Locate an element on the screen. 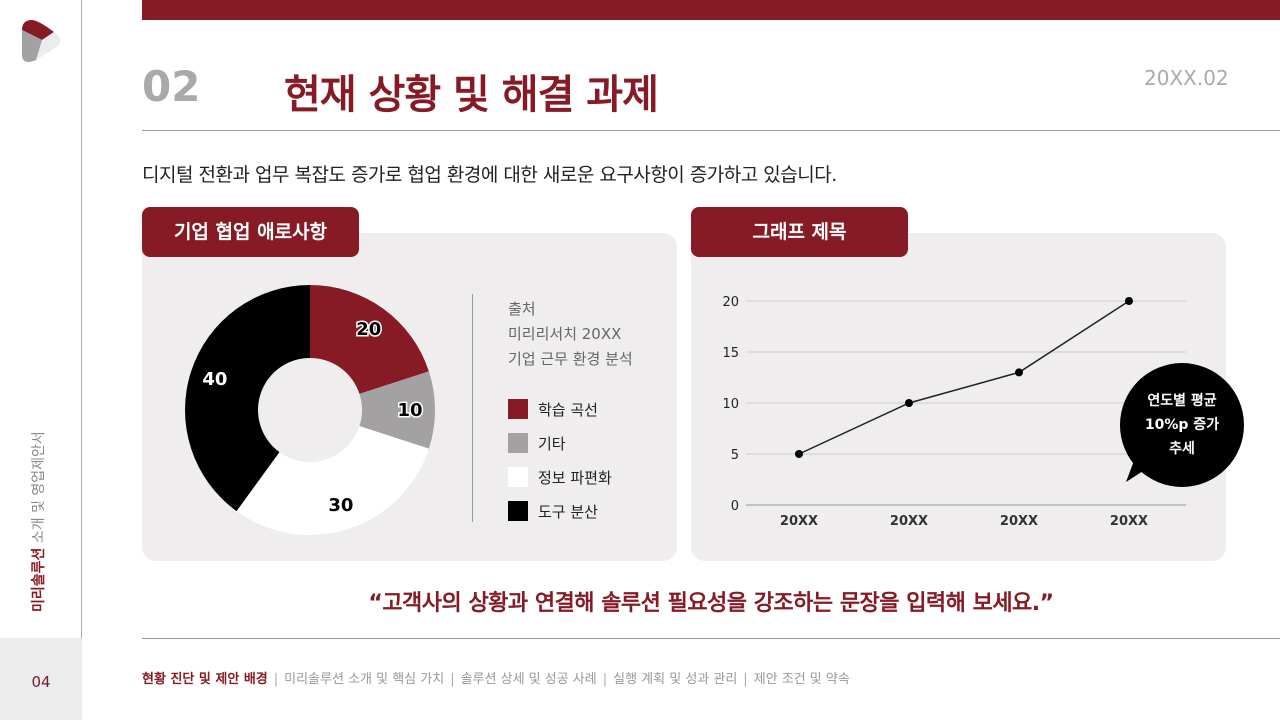 This screenshot has height=726, width=1280. legend-item: 학습 곡선 is located at coordinates (560, 409).